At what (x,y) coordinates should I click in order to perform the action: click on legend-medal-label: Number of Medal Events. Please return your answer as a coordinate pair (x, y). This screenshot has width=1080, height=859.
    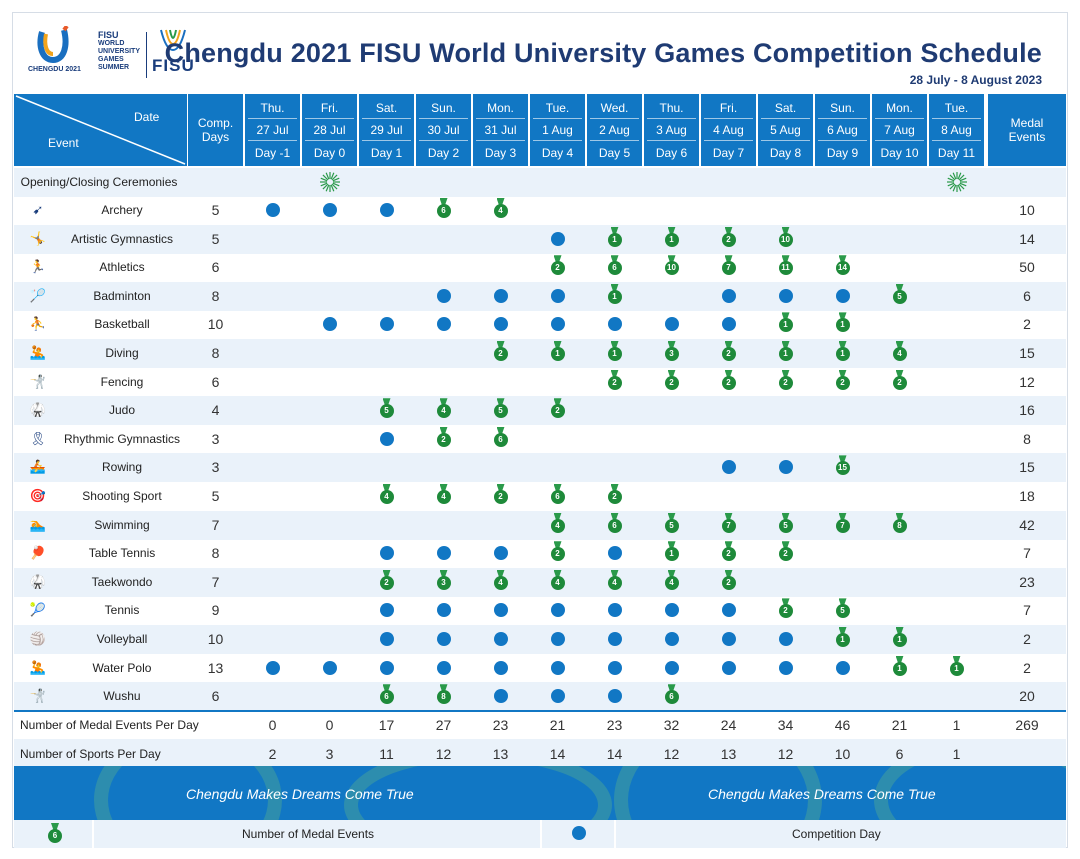
    Looking at the image, I should click on (308, 834).